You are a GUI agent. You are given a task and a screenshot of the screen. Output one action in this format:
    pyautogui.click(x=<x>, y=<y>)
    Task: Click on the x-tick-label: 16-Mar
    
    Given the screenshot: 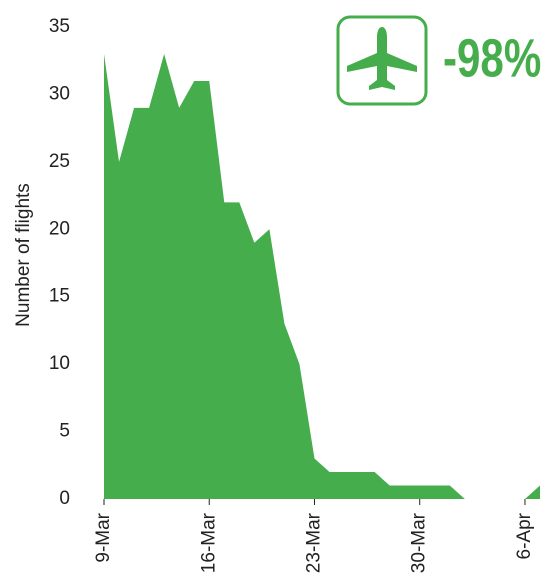 What is the action you would take?
    pyautogui.click(x=208, y=542)
    